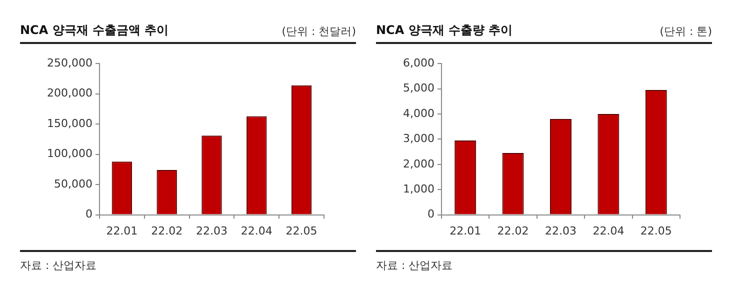  Describe the element at coordinates (418, 88) in the screenshot. I see `y-tick-label: 5,000` at that location.